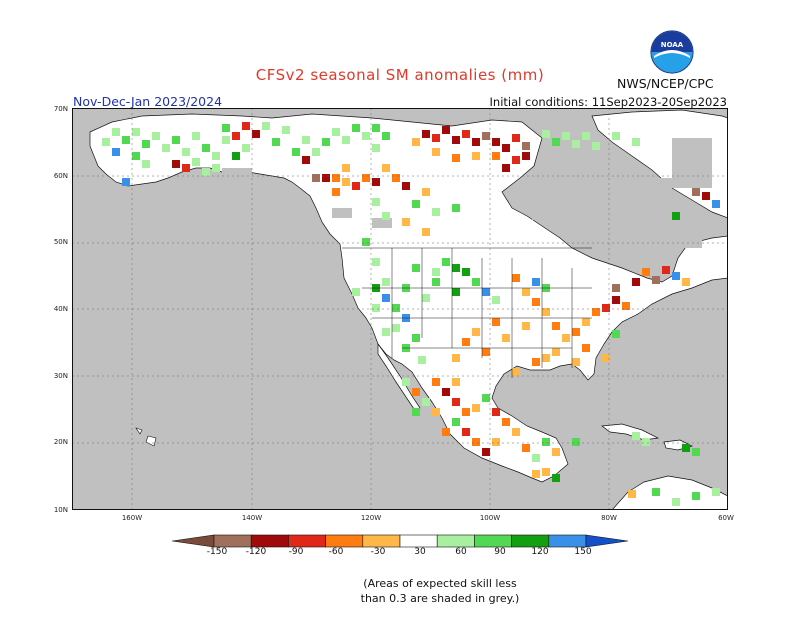 The image size is (800, 618). Describe the element at coordinates (378, 552) in the screenshot. I see `colorbar-label: -30` at that location.